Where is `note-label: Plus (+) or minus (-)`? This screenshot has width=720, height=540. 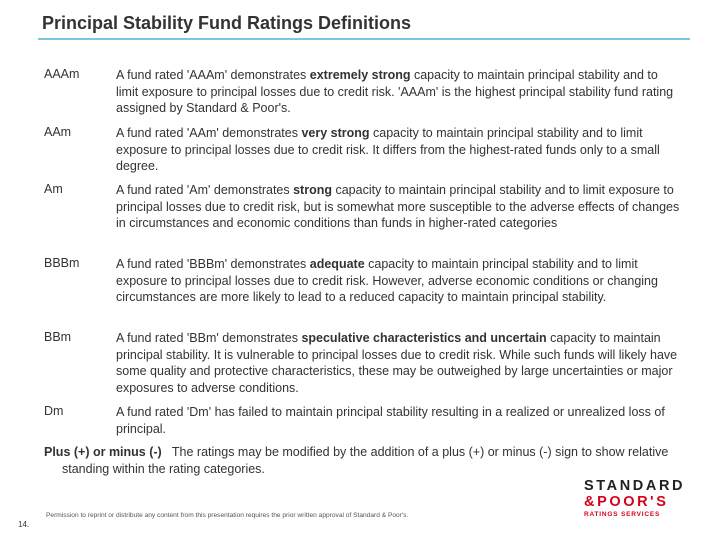
note-label: Plus (+) or minus (-) is located at coordinates (103, 452).